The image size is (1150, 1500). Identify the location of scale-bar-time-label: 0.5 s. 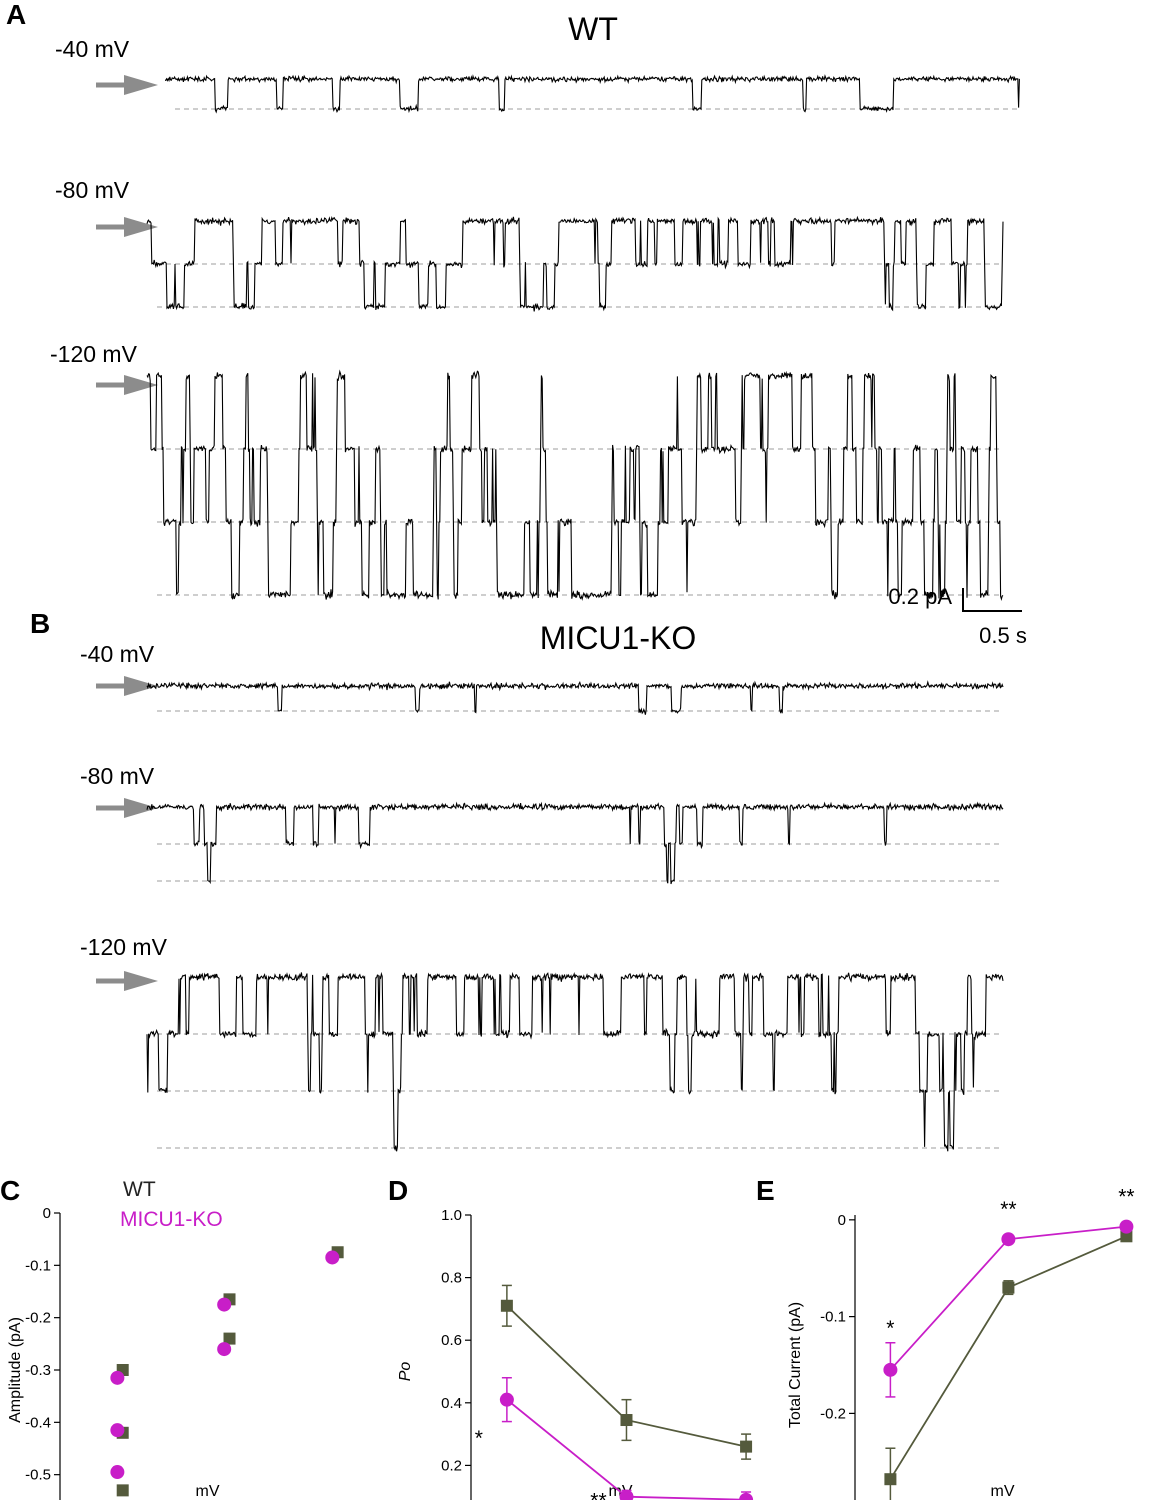
(1003, 635).